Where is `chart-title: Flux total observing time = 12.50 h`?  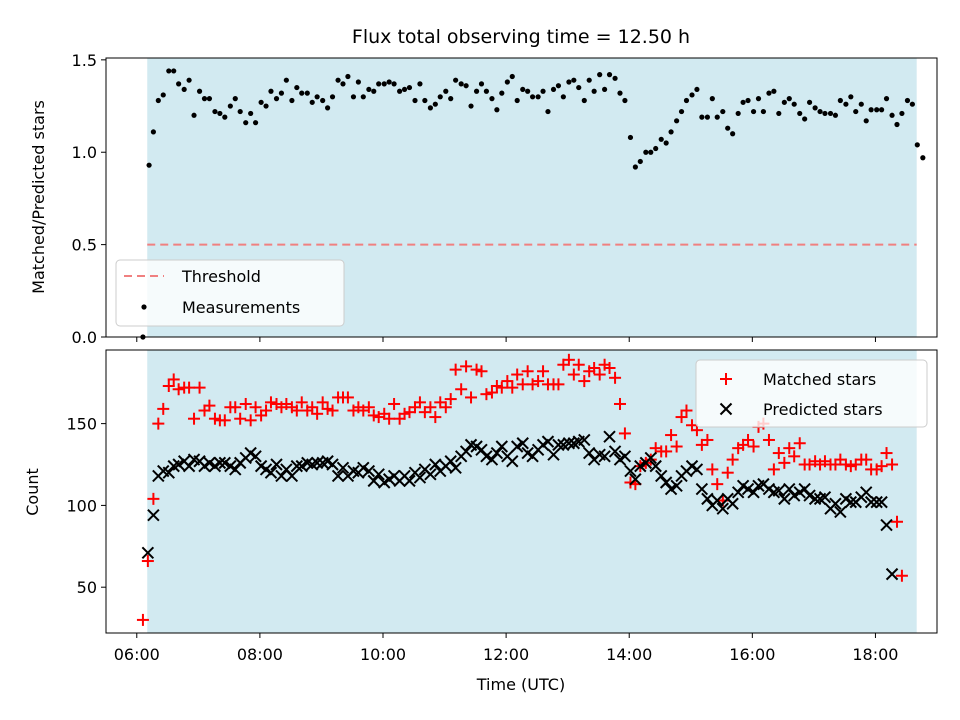
chart-title: Flux total observing time = 12.50 h is located at coordinates (521, 37).